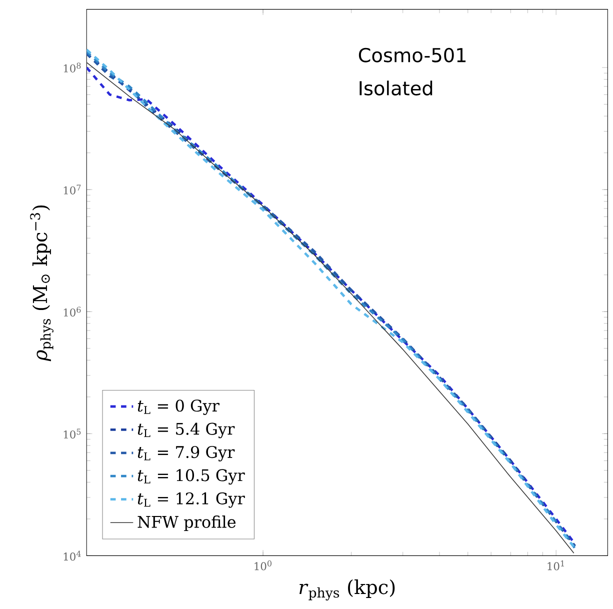  What do you see at coordinates (72, 311) in the screenshot?
I see `y-tick-label: 10$^{6}$` at bounding box center [72, 311].